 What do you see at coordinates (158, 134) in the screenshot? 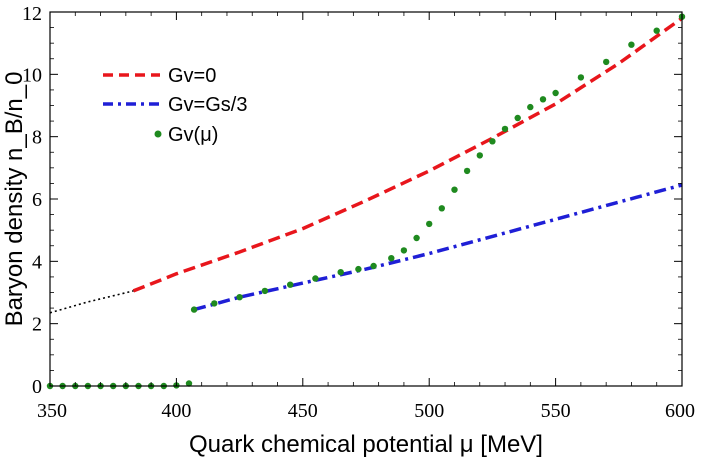
I see `legend-swatch-gv-mu` at bounding box center [158, 134].